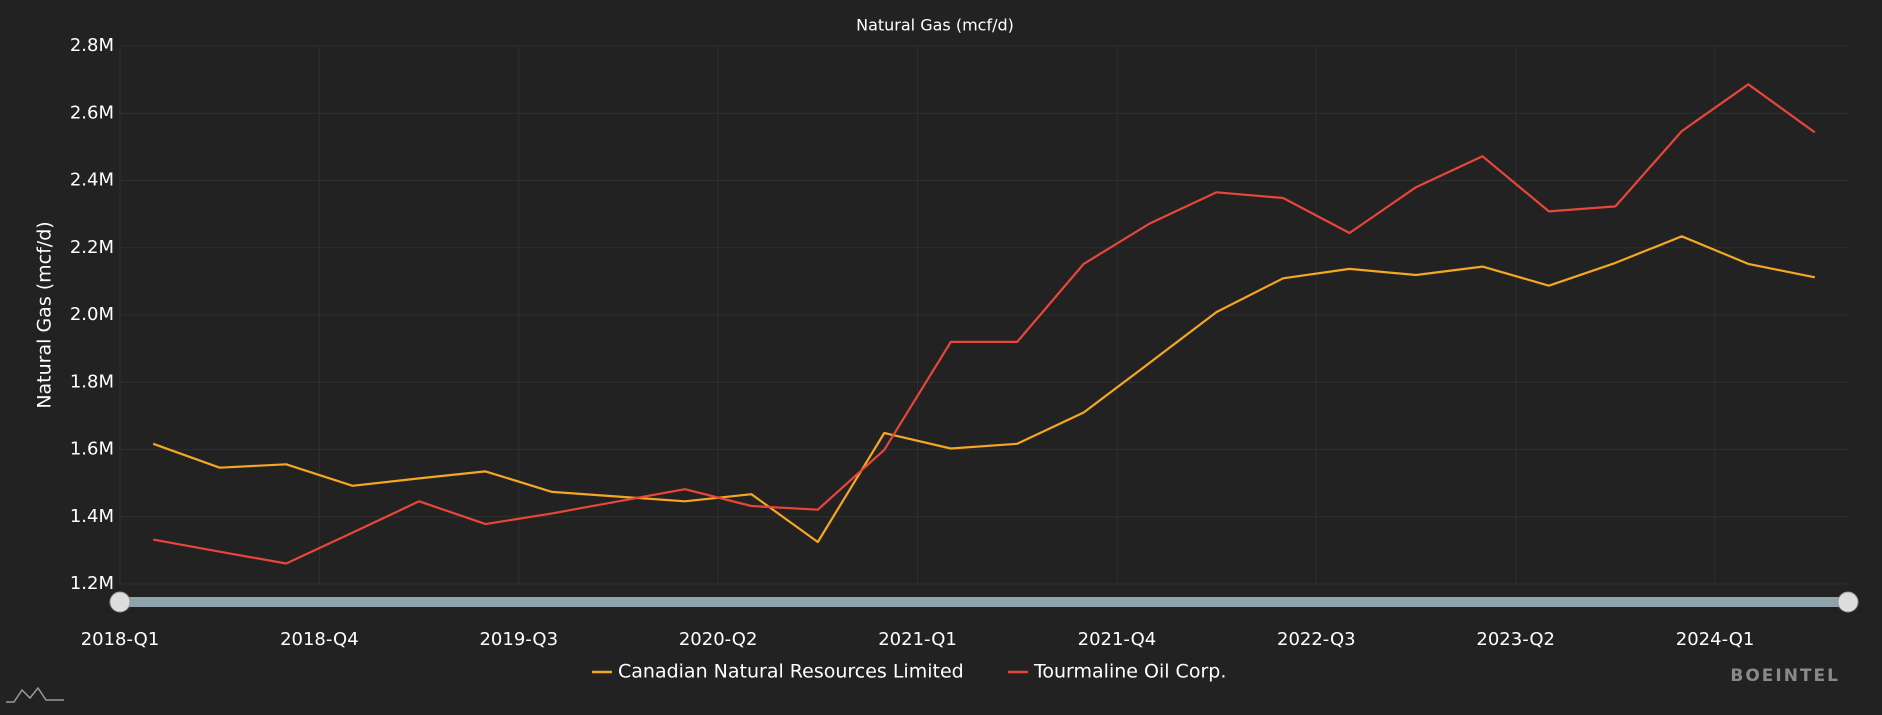 The image size is (1882, 715). Describe the element at coordinates (791, 672) in the screenshot. I see `legend-label: Canadian Natural Resources Limited` at that location.